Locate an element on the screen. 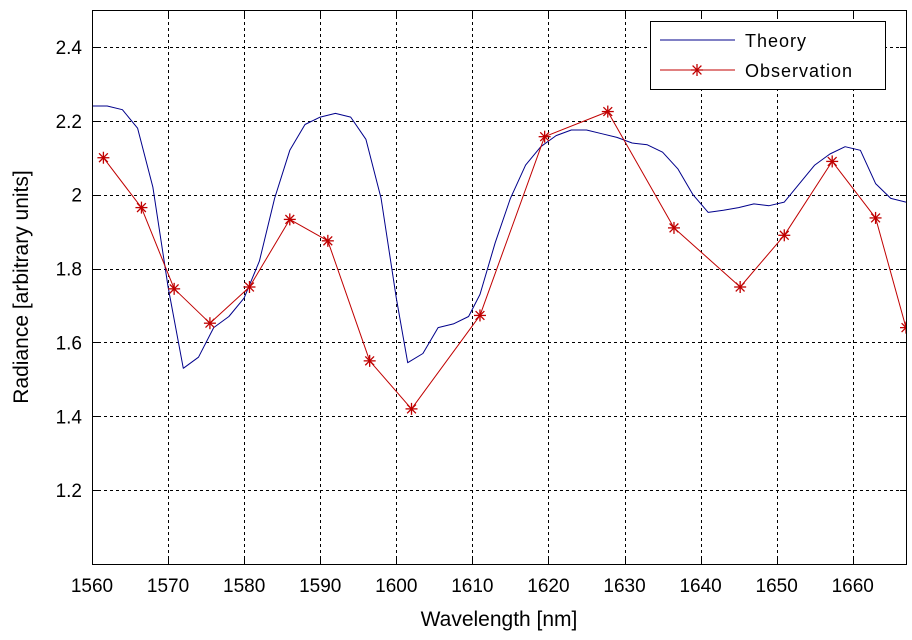  x-tick-label: 1610 is located at coordinates (472, 586).